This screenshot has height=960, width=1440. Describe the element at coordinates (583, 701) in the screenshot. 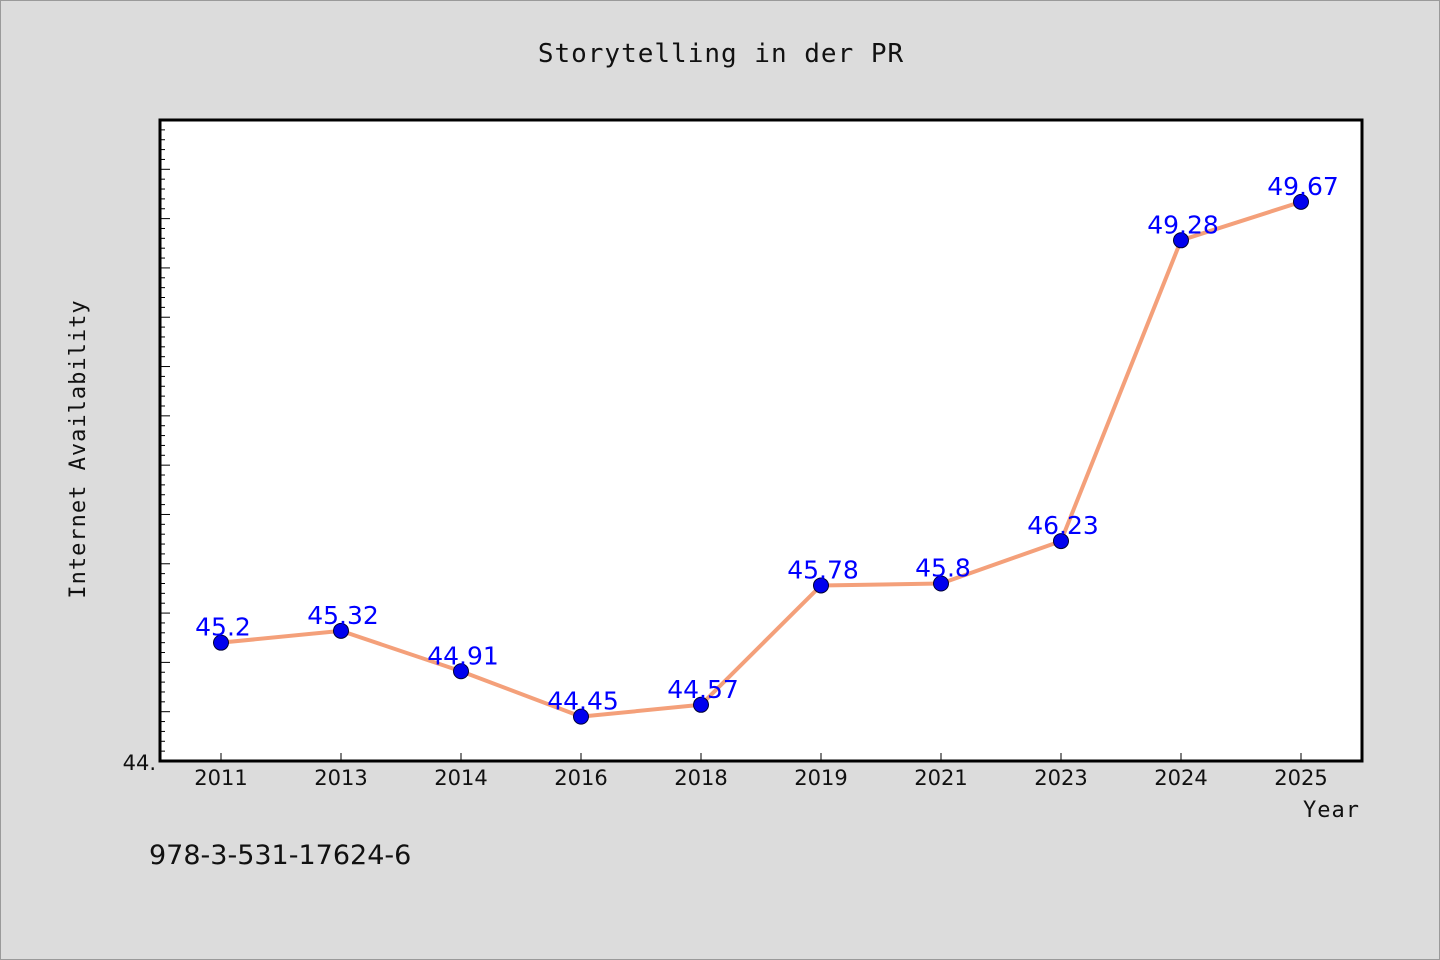

I see `data-label: 44.45` at that location.